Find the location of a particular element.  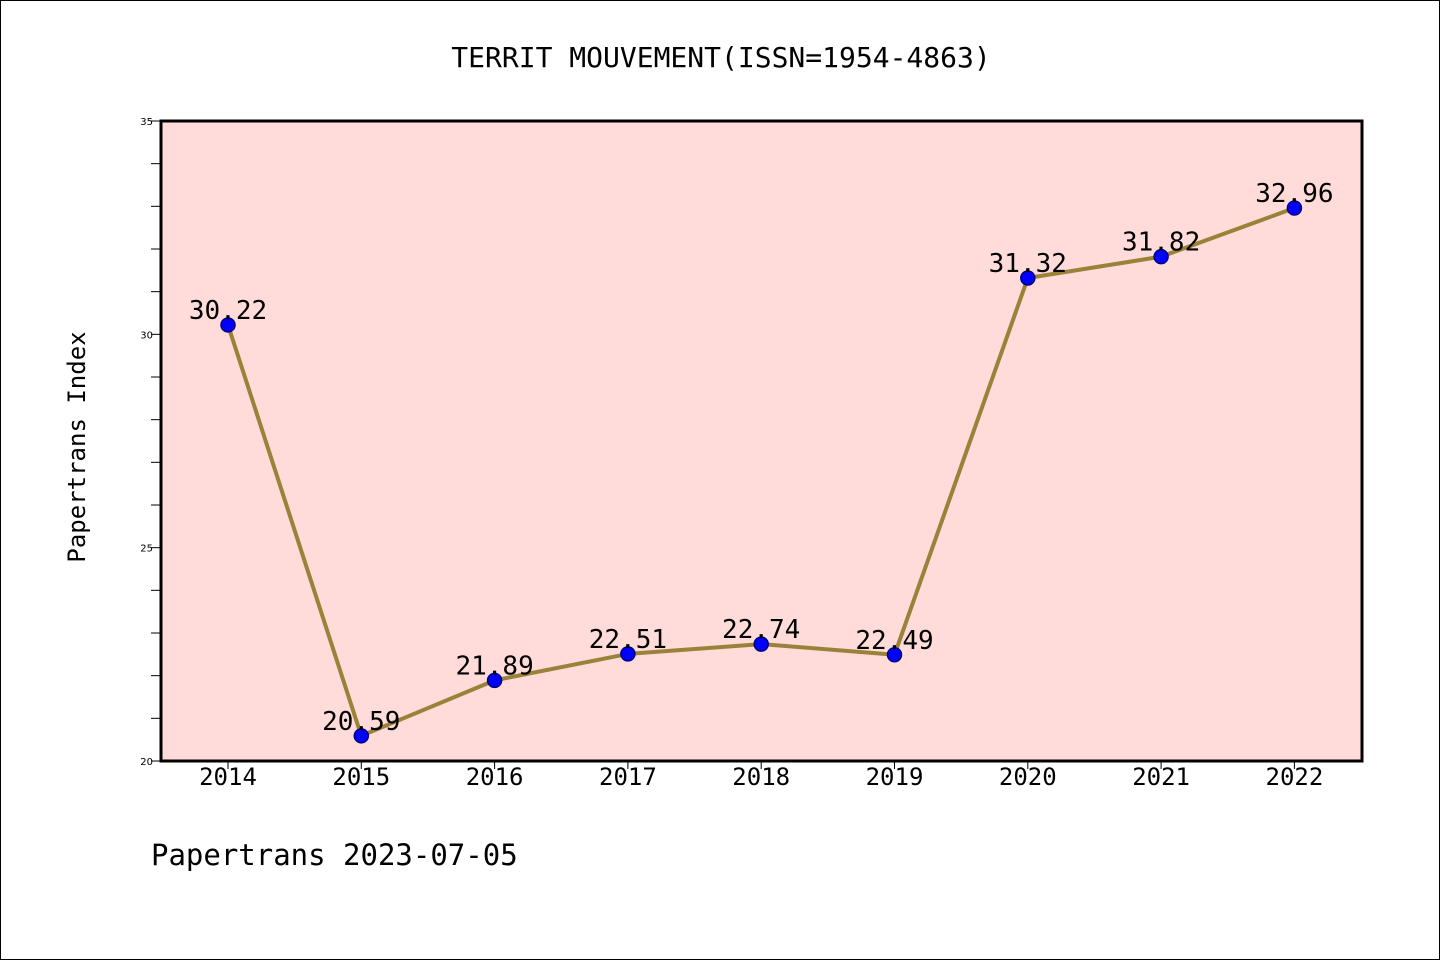

footer-text: Papertrans 2023-07-05 is located at coordinates (334, 855).